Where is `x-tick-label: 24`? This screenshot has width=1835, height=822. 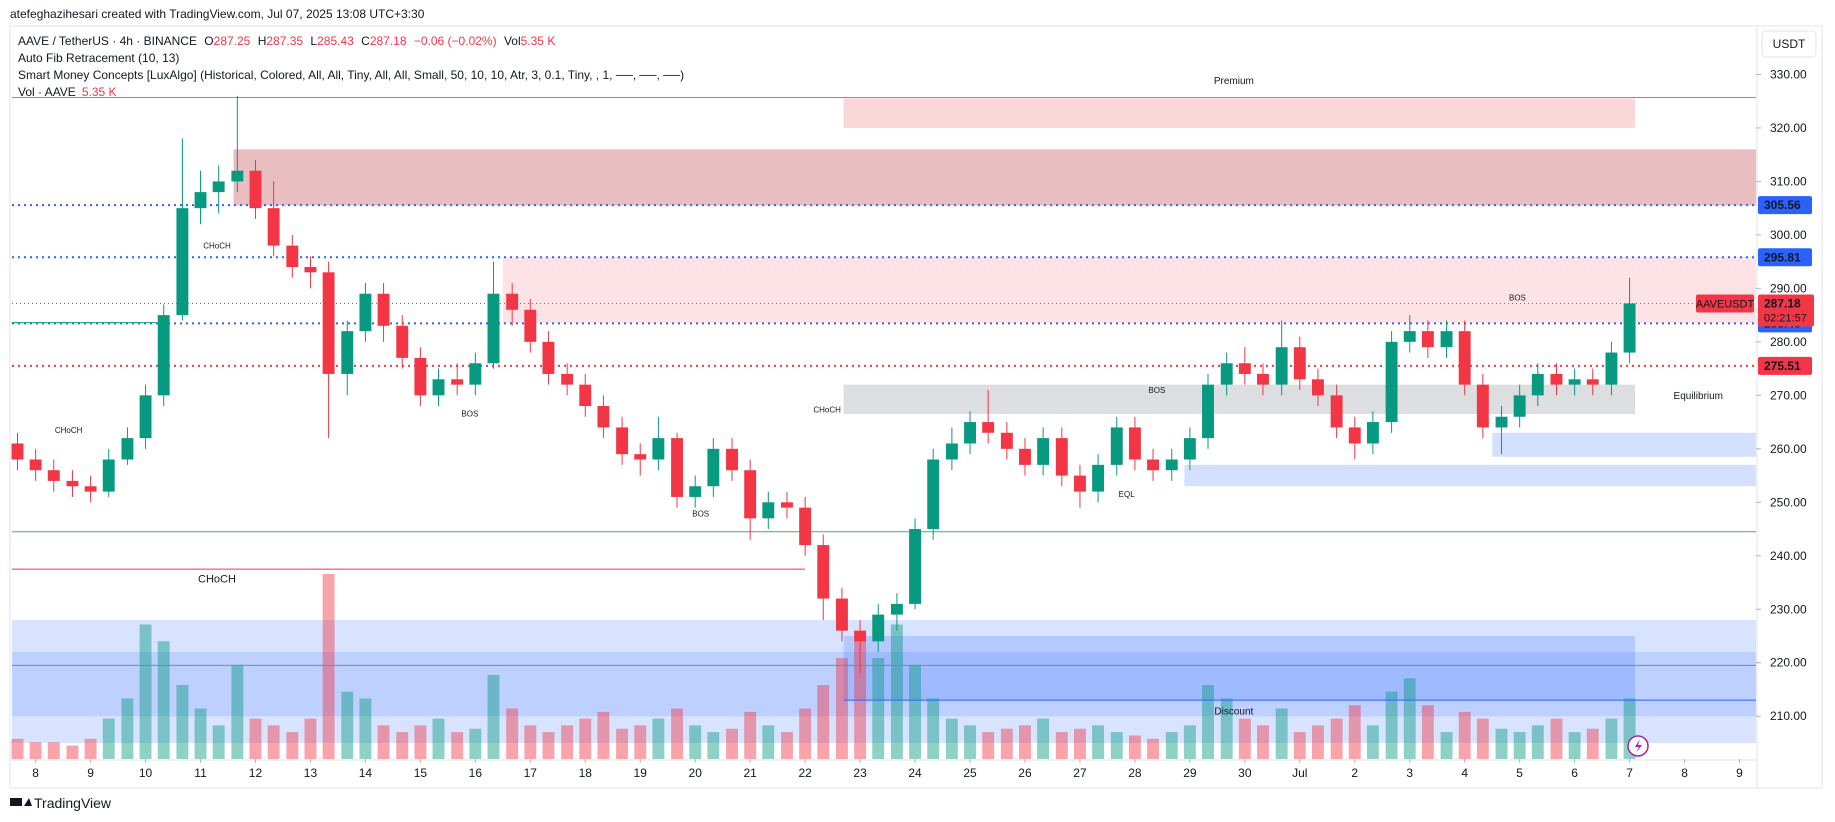
x-tick-label: 24 is located at coordinates (915, 773).